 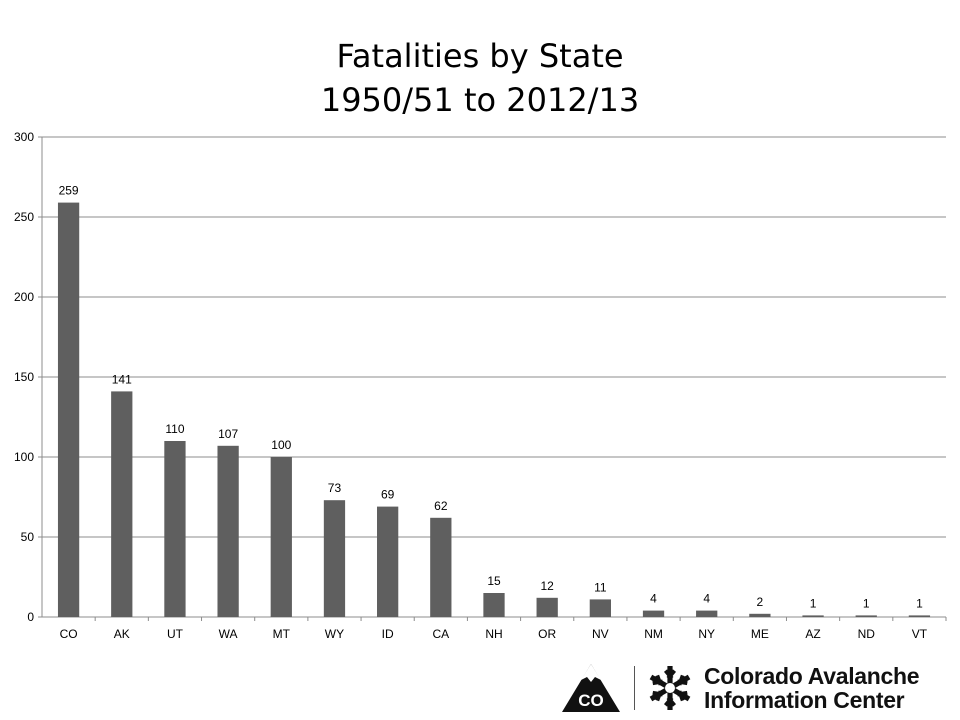 I want to click on x-tick-label: ME, so click(x=760, y=634).